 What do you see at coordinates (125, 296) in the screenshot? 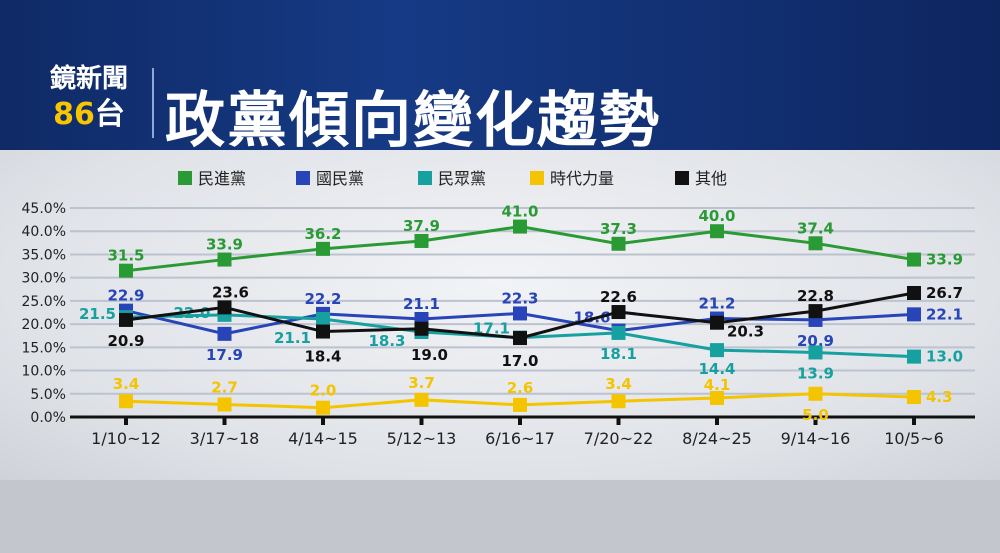
I see `data-label: 22.9` at bounding box center [125, 296].